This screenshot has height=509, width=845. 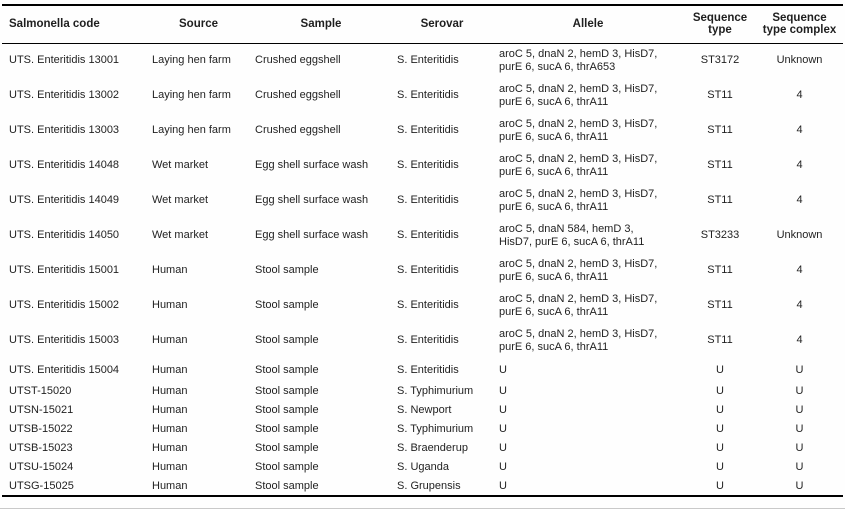 I want to click on table-row: UTSU-15024 Human Stool sample S. Uganda U U U, so click(x=422, y=467).